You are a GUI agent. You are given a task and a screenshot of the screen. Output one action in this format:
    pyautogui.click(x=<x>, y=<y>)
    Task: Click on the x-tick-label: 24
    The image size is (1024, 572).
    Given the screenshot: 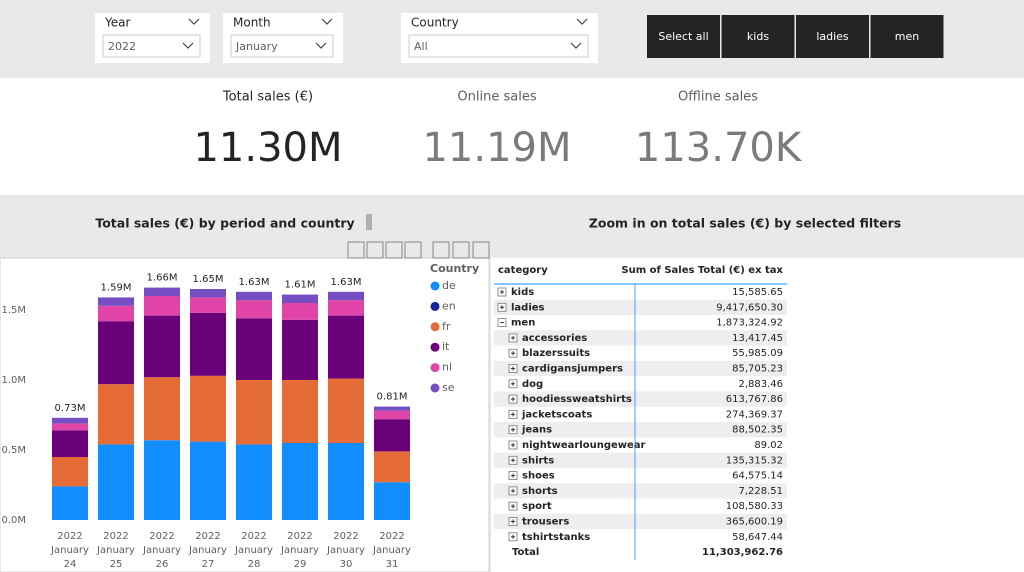 What is the action you would take?
    pyautogui.click(x=70, y=564)
    